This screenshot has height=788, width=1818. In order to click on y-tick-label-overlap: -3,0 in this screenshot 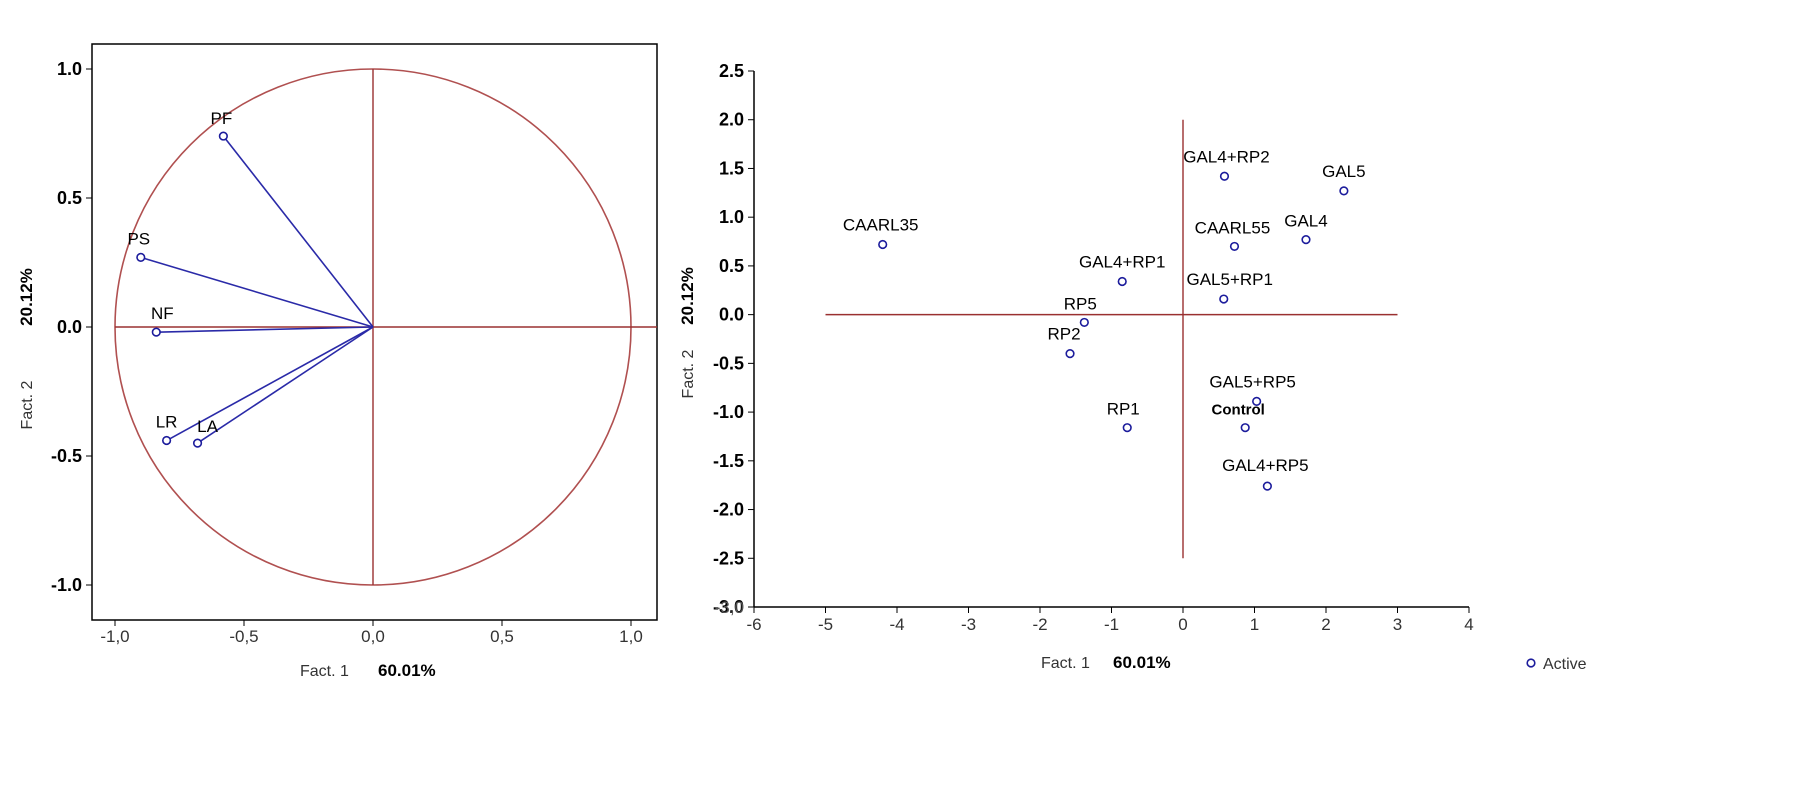, I will do `click(729, 607)`.